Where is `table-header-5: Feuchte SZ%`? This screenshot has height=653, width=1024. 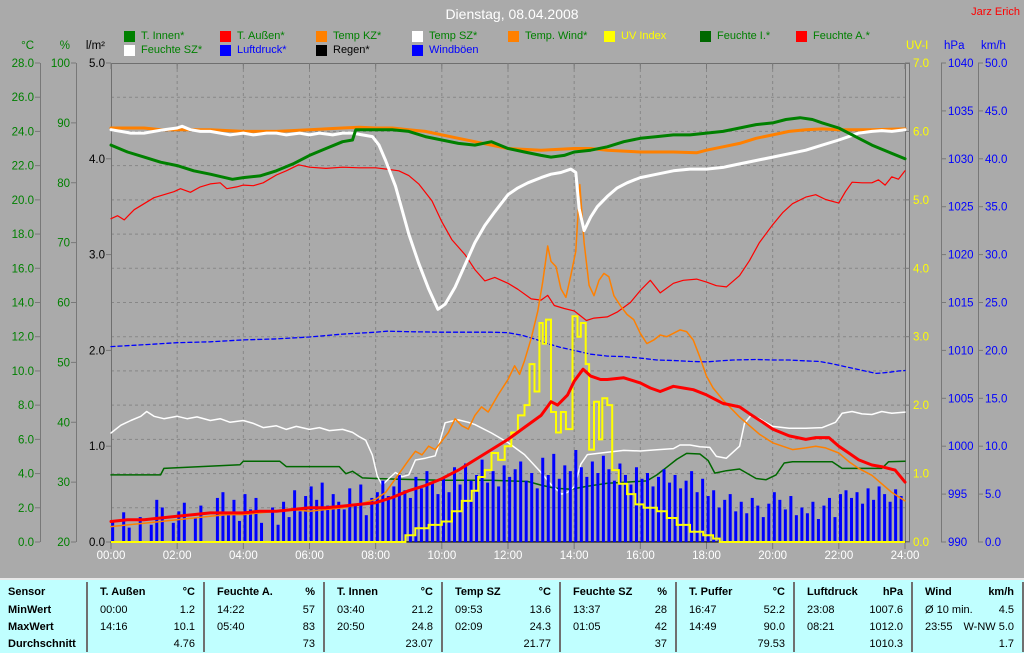 table-header-5: Feuchte SZ% is located at coordinates (619, 591).